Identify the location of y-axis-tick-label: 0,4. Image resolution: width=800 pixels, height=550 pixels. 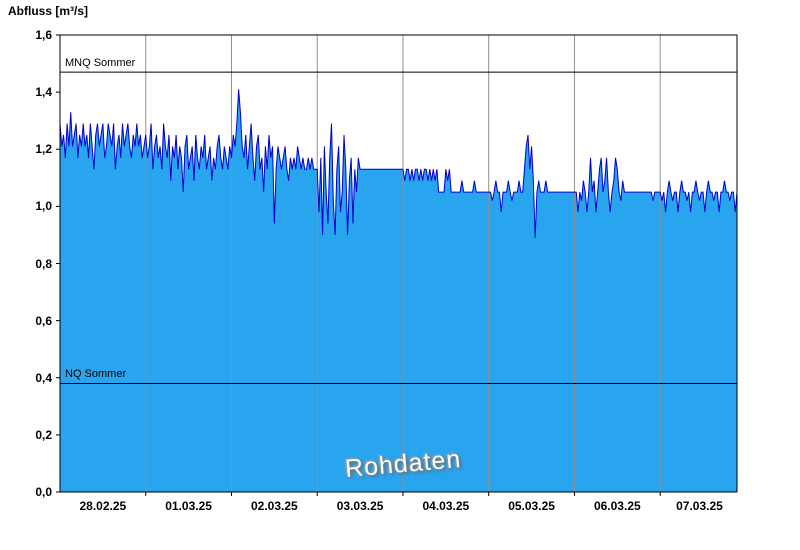
(43, 377).